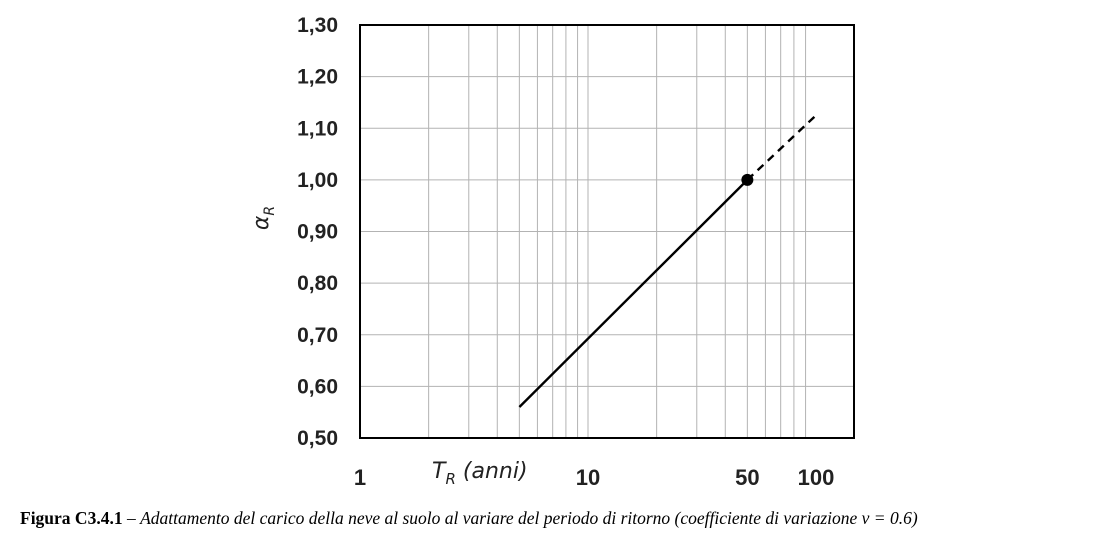 The image size is (1117, 541). What do you see at coordinates (317, 386) in the screenshot?
I see `y-tick-label: 0,60` at bounding box center [317, 386].